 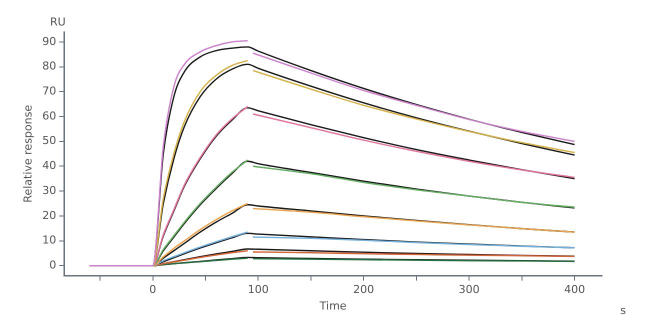 I want to click on y-tick-label: 90, so click(x=49, y=41).